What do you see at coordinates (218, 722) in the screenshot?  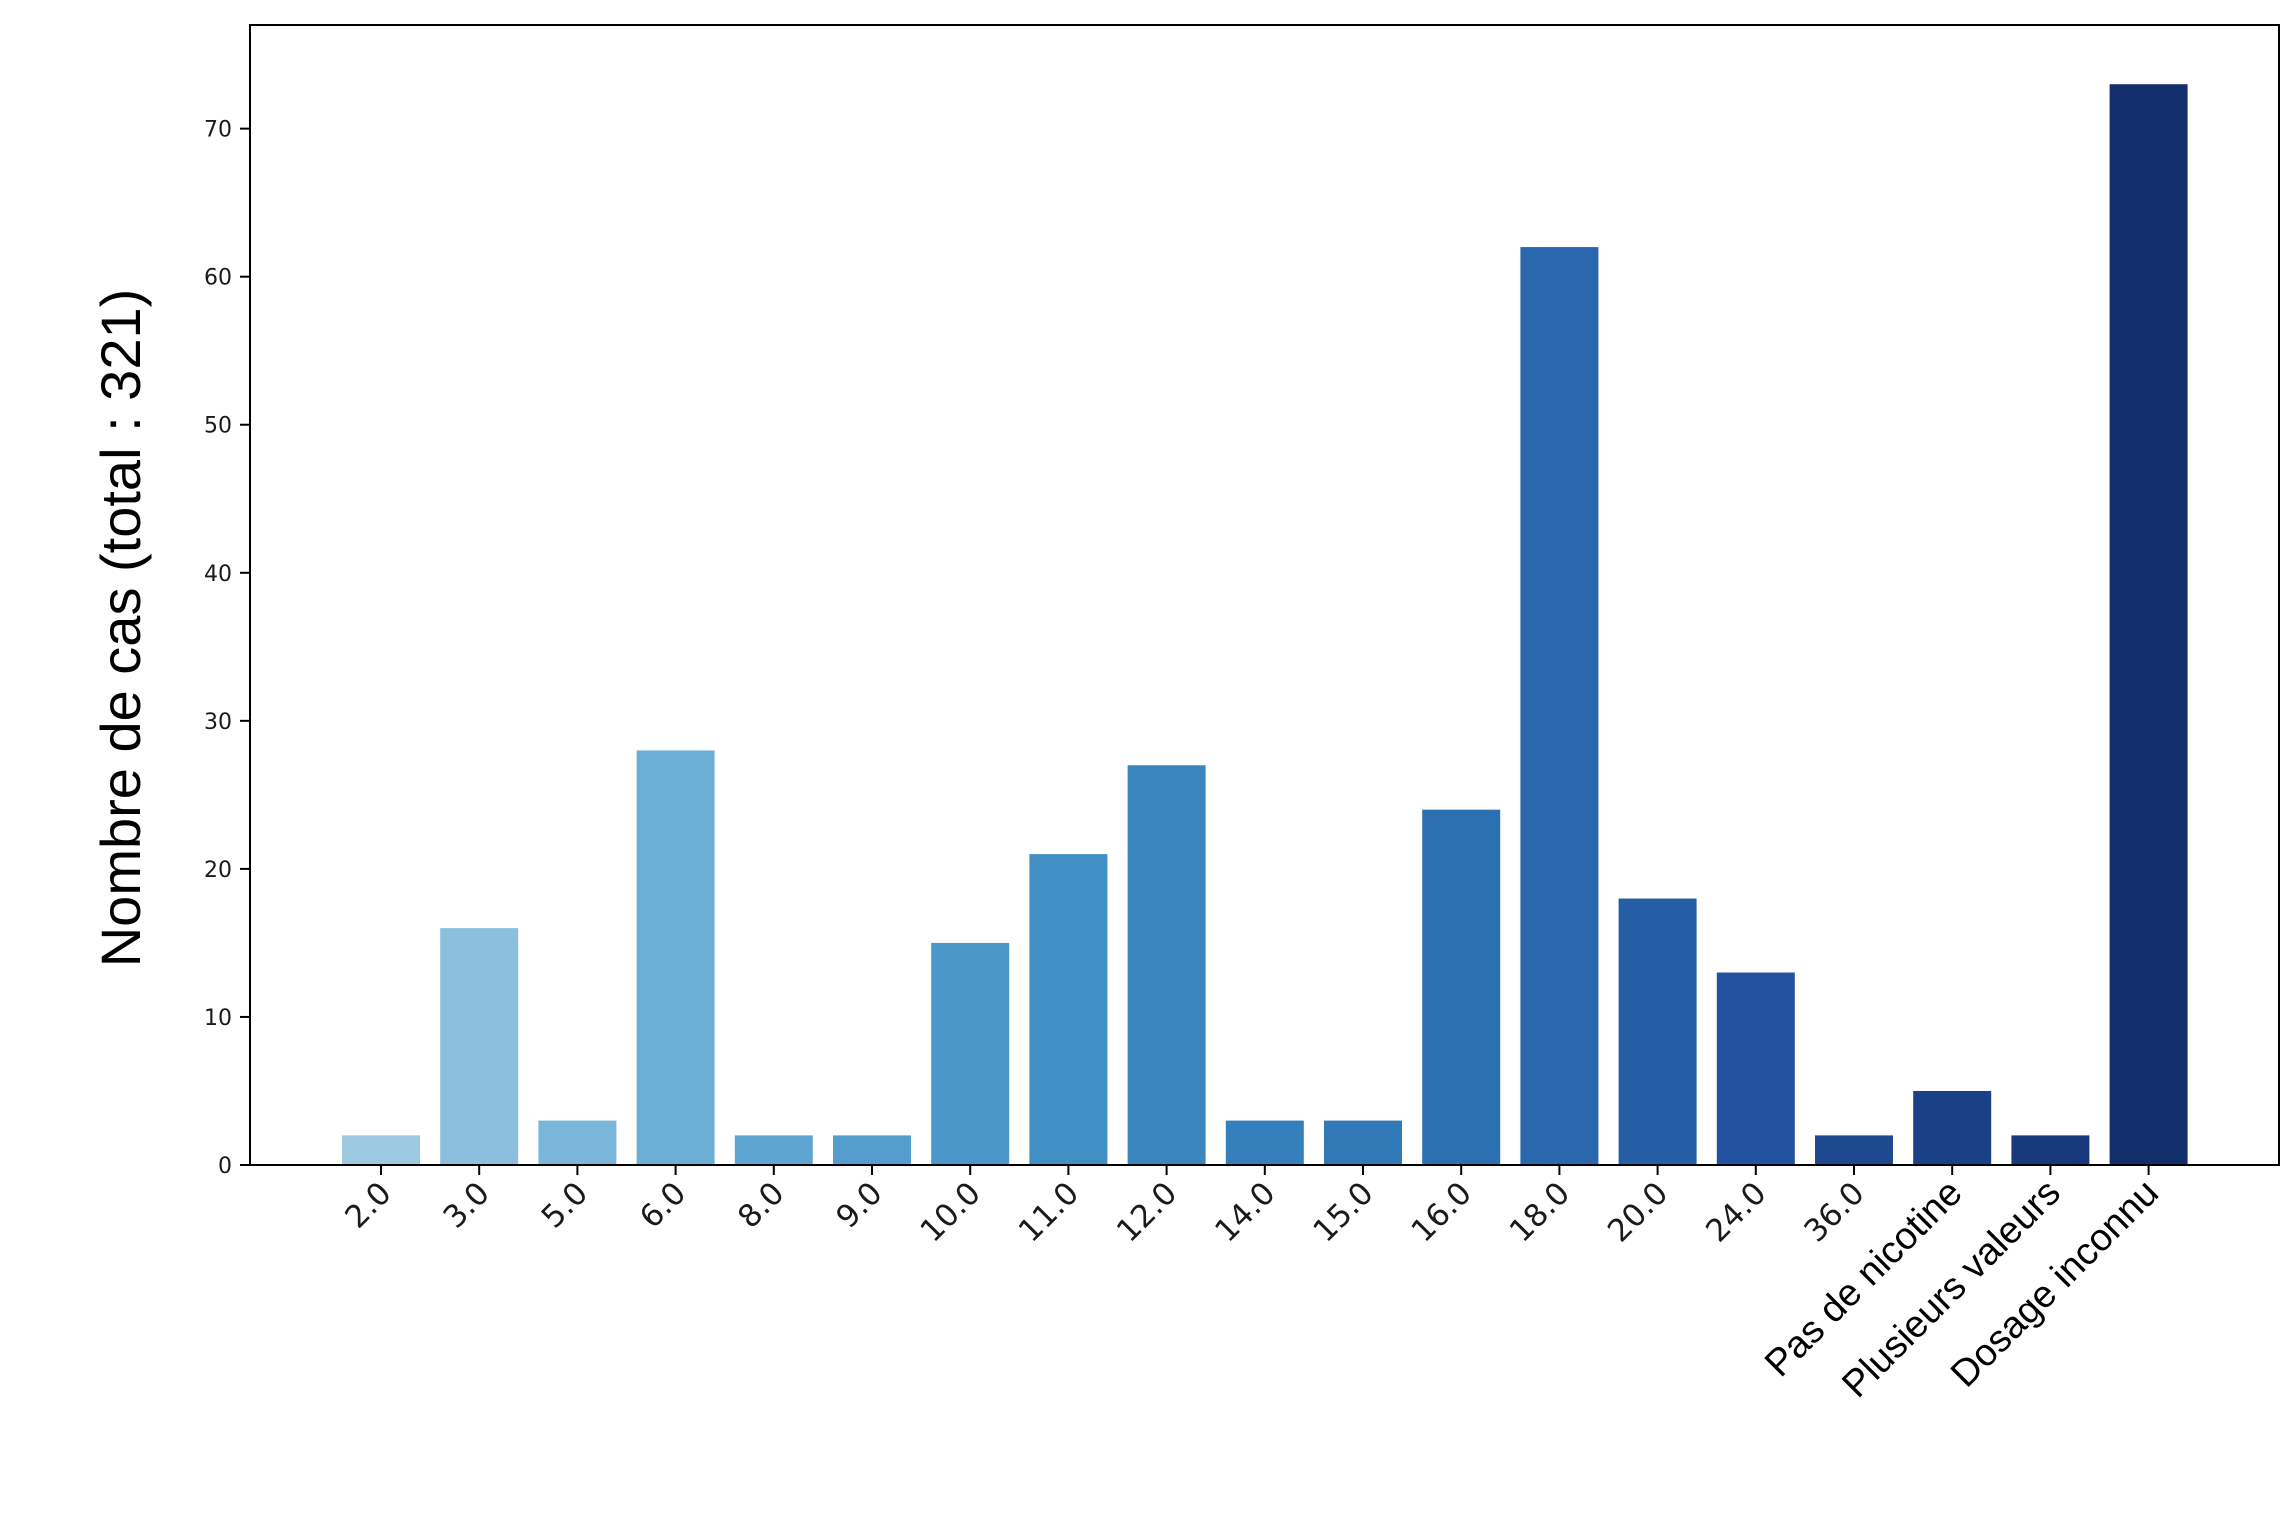 I see `y-tick-label-3: 30` at bounding box center [218, 722].